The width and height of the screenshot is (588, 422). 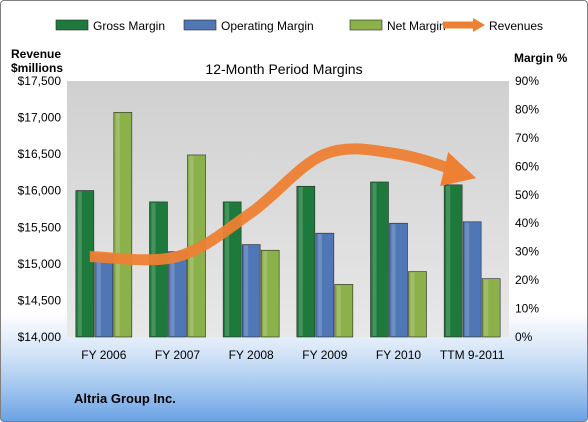 I want to click on left-axis-label-line1: Revenue, so click(x=36, y=54).